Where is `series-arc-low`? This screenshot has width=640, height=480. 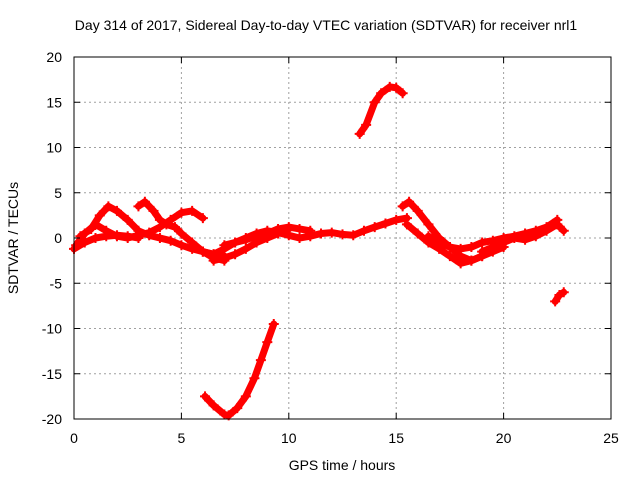 series-arc-low is located at coordinates (239, 369).